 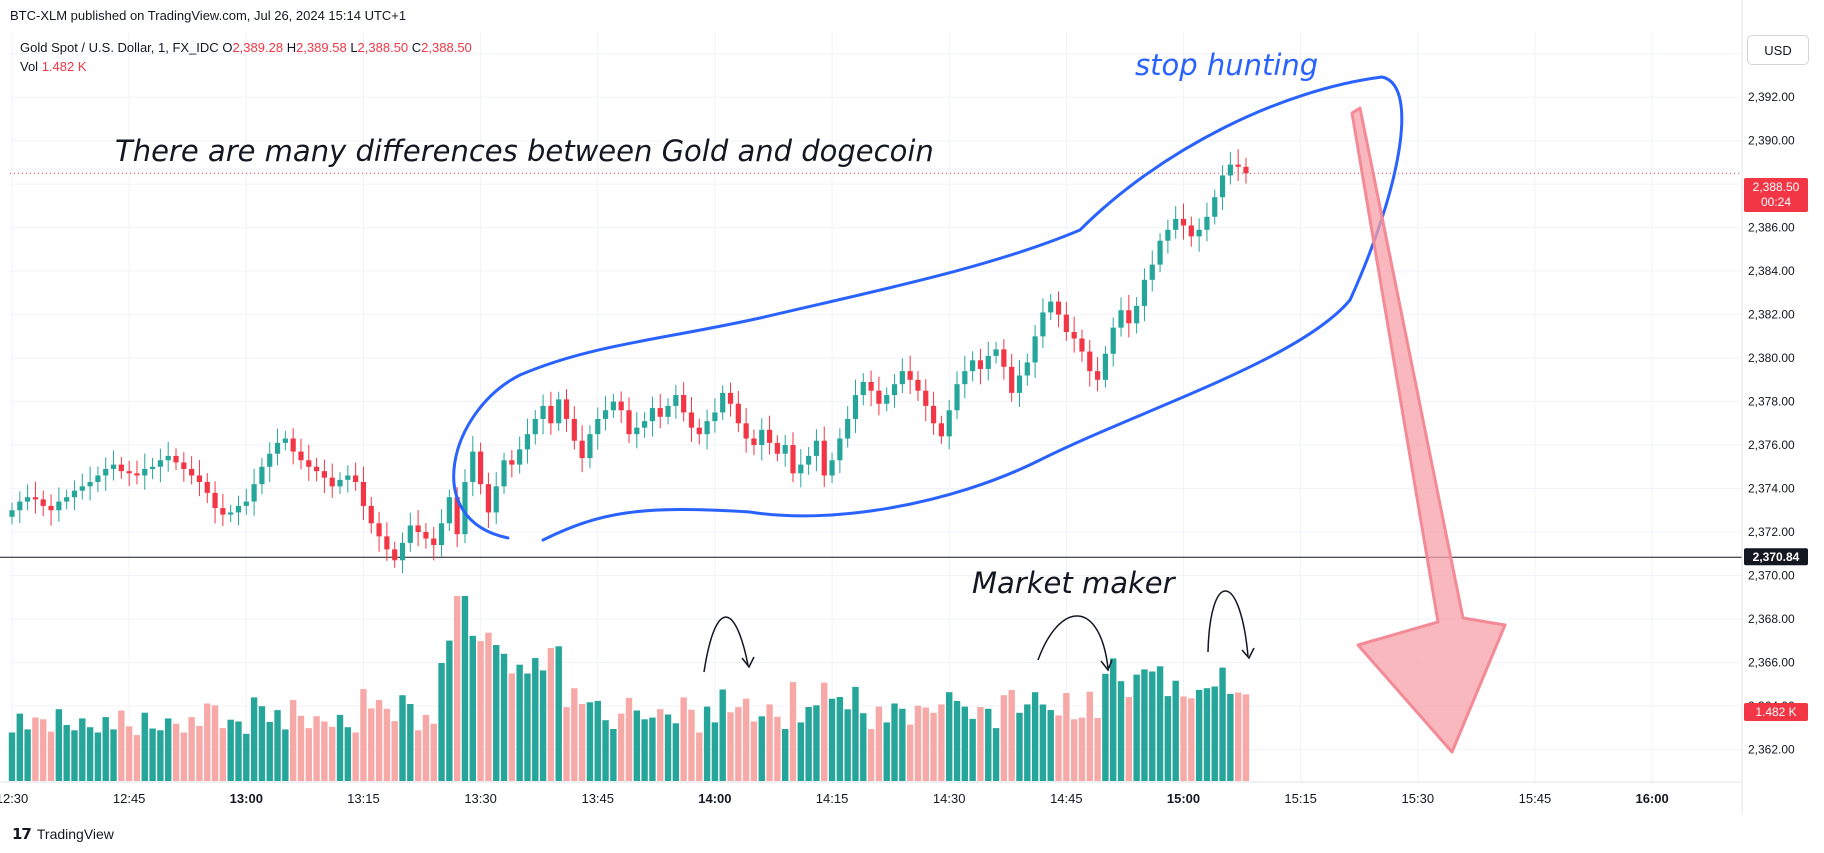 I want to click on low-label: L, so click(x=354, y=47).